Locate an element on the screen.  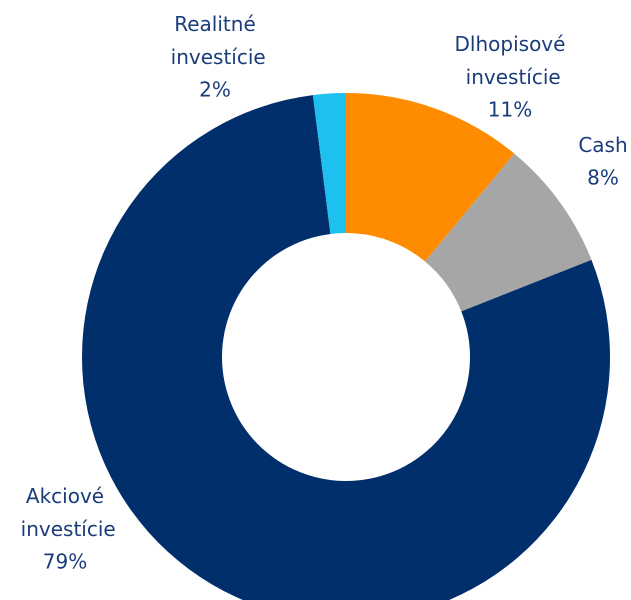
slice-value: 8% is located at coordinates (603, 178).